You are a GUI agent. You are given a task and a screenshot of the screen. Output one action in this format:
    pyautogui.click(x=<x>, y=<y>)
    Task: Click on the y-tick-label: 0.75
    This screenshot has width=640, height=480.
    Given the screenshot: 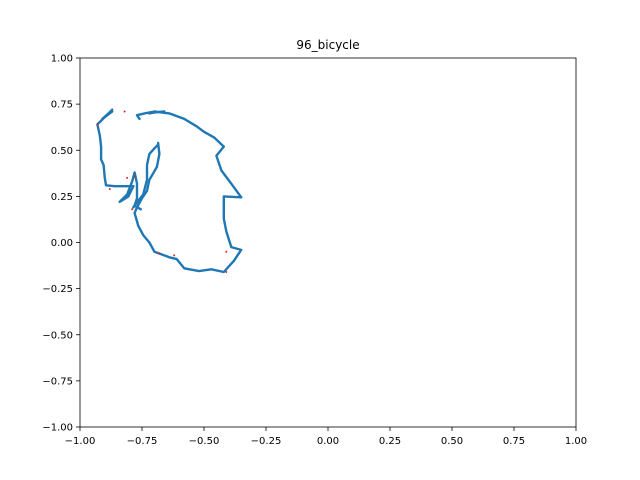 What is the action you would take?
    pyautogui.click(x=62, y=105)
    